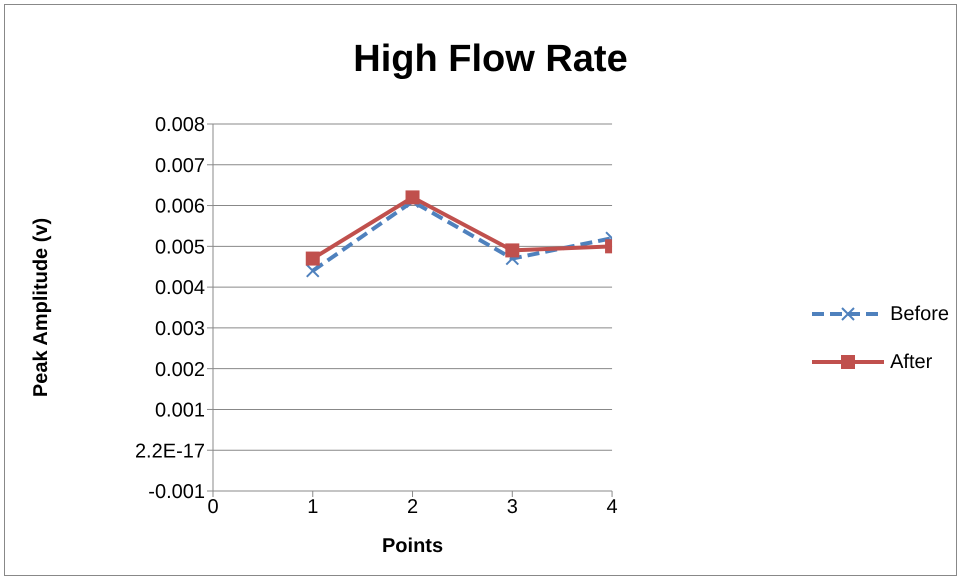 Image resolution: width=961 pixels, height=580 pixels. I want to click on x-tick-label: 4, so click(612, 507).